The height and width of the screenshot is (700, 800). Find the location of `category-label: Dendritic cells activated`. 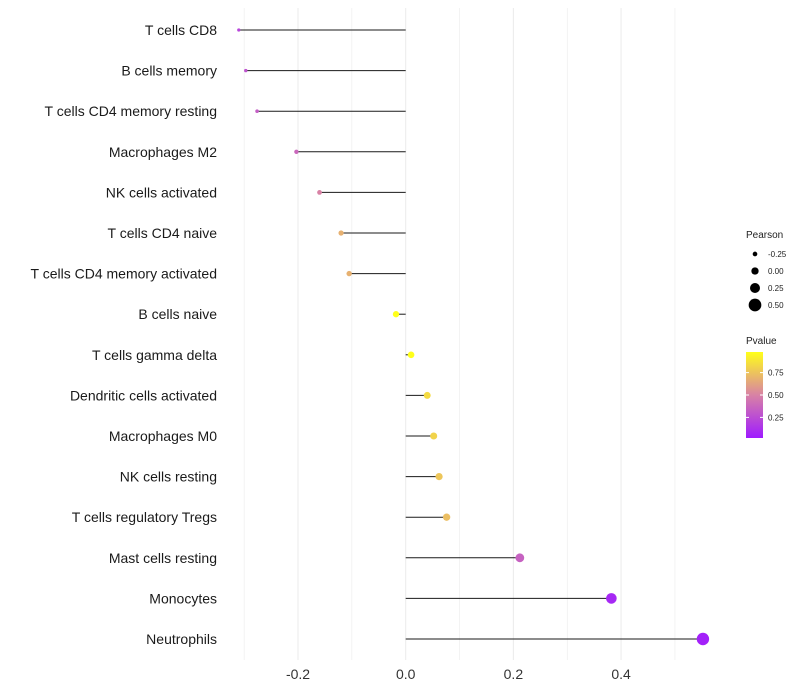

category-label: Dendritic cells activated is located at coordinates (143, 395).